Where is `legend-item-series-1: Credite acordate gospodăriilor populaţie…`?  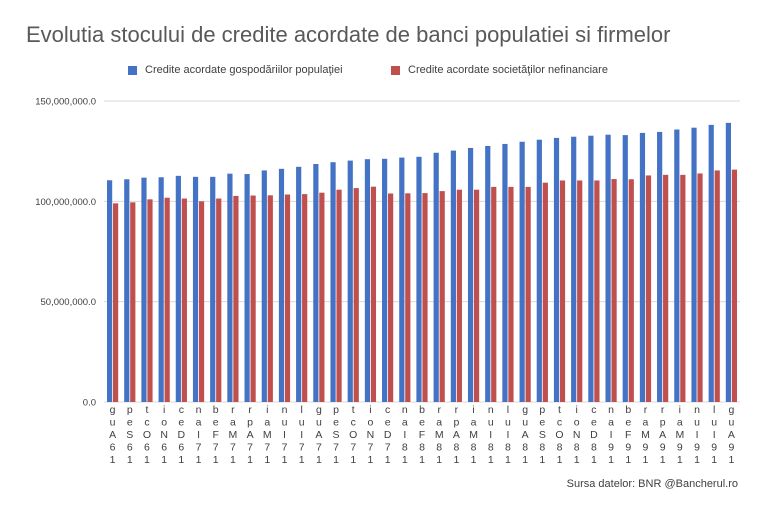
legend-item-series-1: Credite acordate gospodăriilor populaţie… is located at coordinates (235, 70).